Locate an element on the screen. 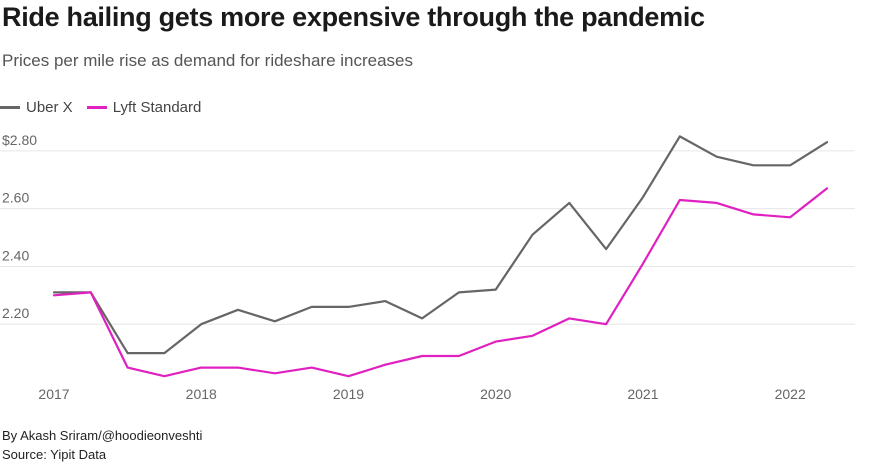 This screenshot has width=895, height=467. x-tick-label: 2022 is located at coordinates (790, 394).